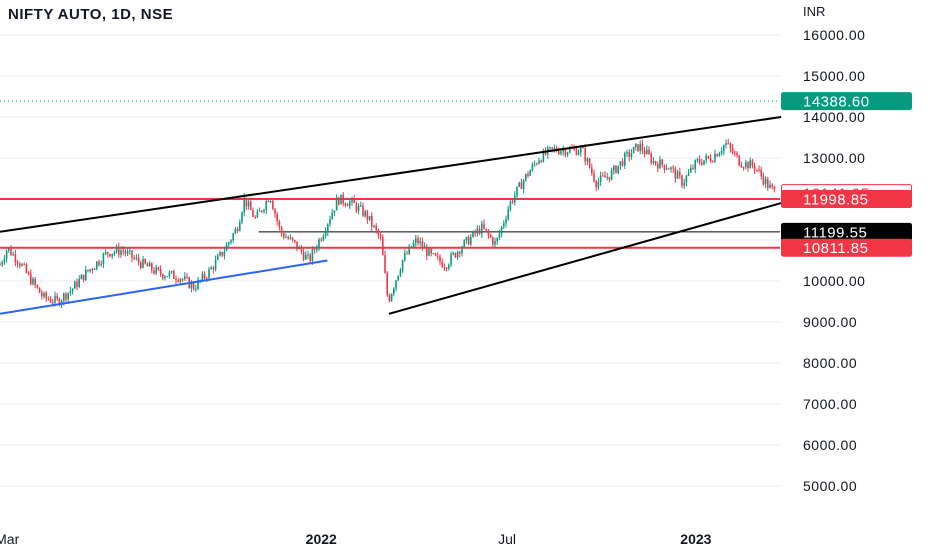 This screenshot has width=932, height=550. I want to click on time-axis: Mar 2022 Jul 2023, so click(356, 539).